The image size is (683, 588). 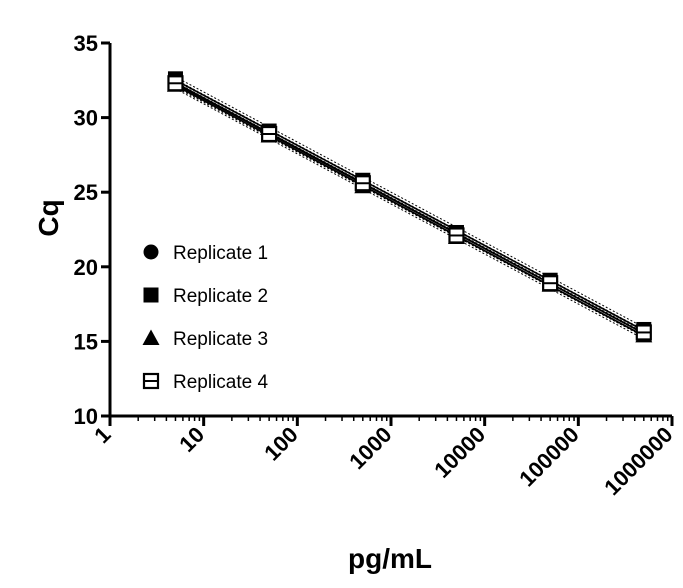 I want to click on y-tick-label-3: 25, so click(x=86, y=192).